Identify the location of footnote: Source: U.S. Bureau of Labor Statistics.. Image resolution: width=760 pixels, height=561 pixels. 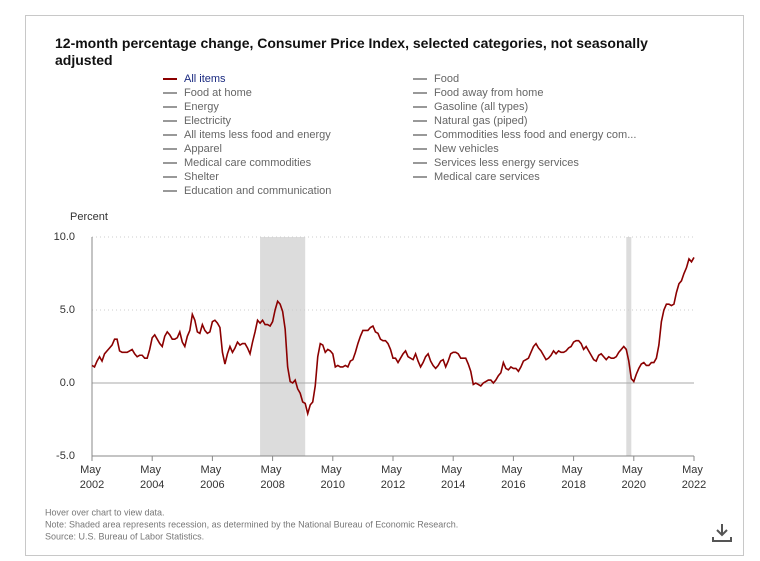
(124, 536).